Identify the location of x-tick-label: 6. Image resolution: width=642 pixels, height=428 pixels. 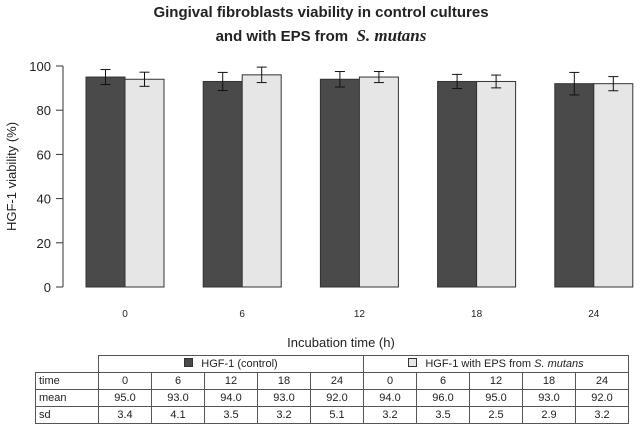
(242, 314).